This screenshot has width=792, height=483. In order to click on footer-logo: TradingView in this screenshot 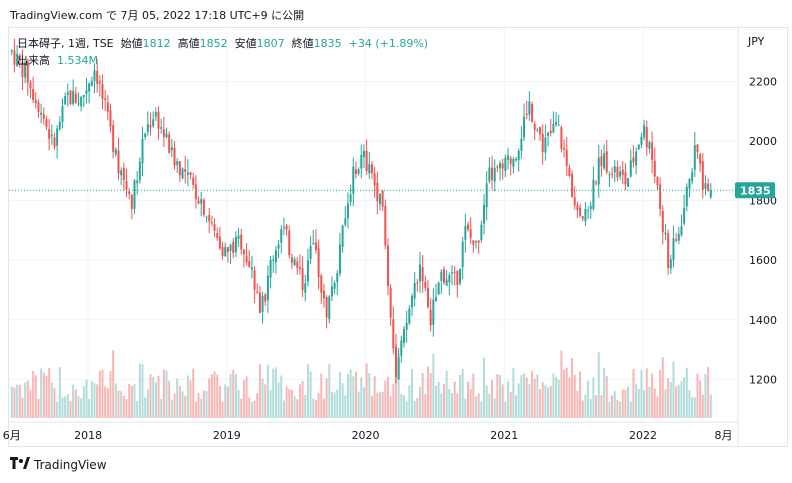, I will do `click(58, 464)`.